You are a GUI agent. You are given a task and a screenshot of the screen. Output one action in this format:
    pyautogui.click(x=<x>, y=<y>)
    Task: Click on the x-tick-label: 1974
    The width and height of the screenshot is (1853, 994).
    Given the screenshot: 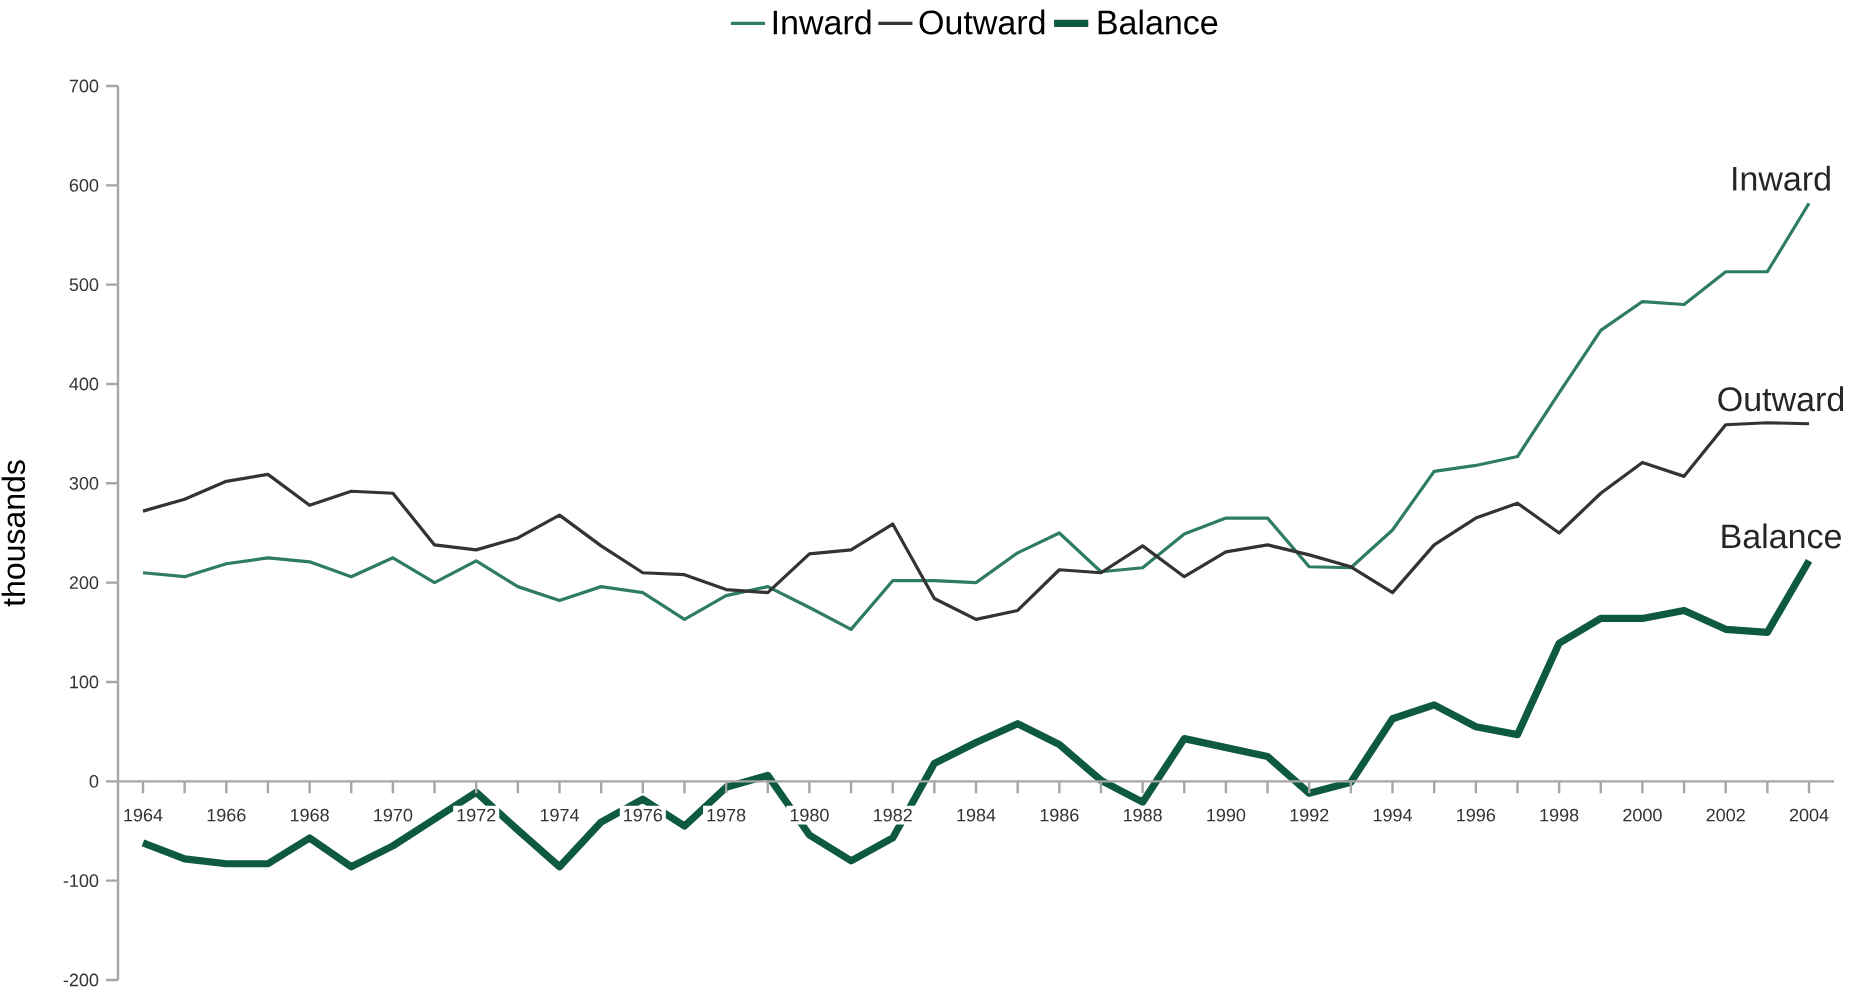 What is the action you would take?
    pyautogui.click(x=559, y=815)
    